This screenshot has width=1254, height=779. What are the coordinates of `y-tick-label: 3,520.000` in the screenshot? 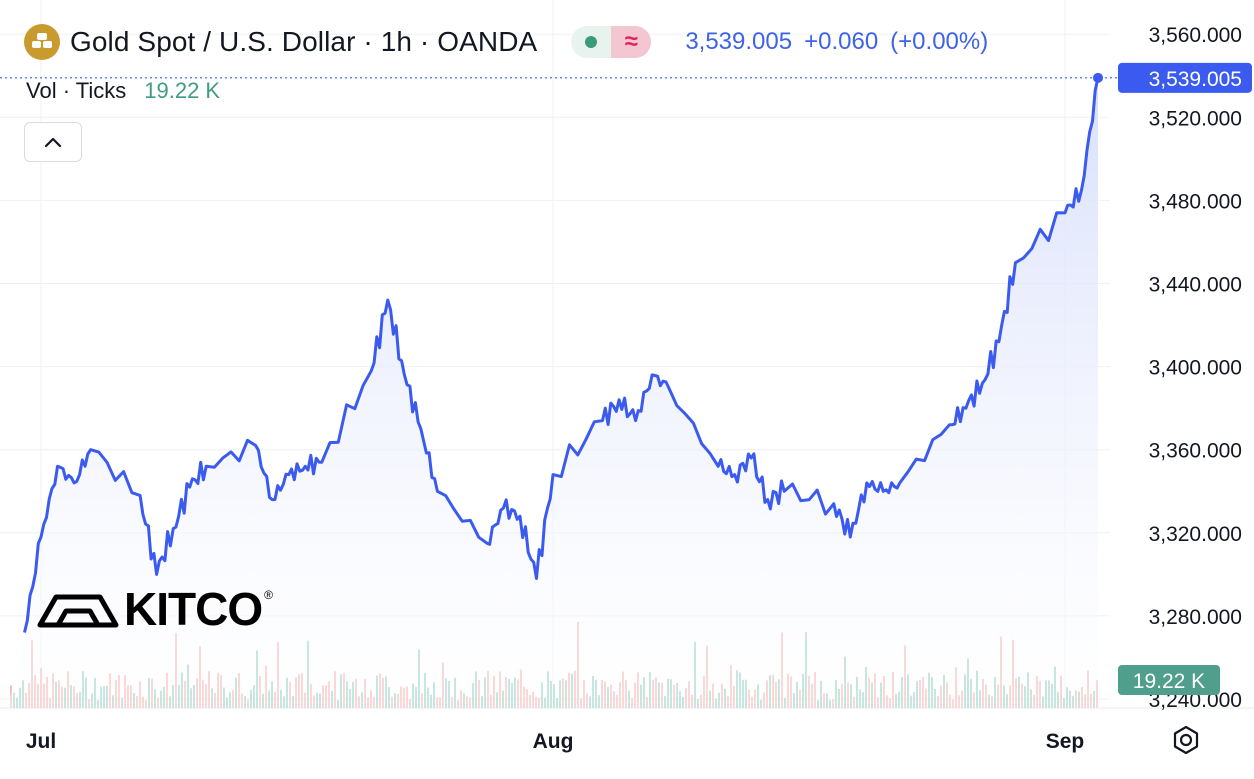 It's located at (1195, 118).